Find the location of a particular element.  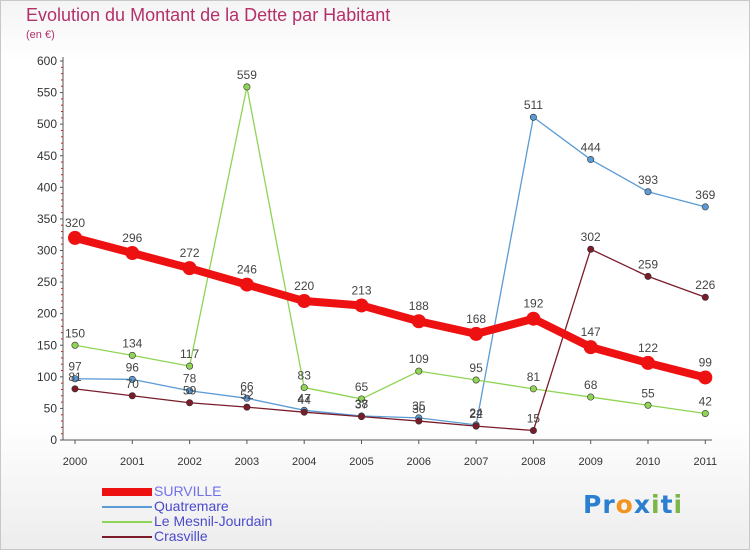

logo-letter: P is located at coordinates (593, 504).